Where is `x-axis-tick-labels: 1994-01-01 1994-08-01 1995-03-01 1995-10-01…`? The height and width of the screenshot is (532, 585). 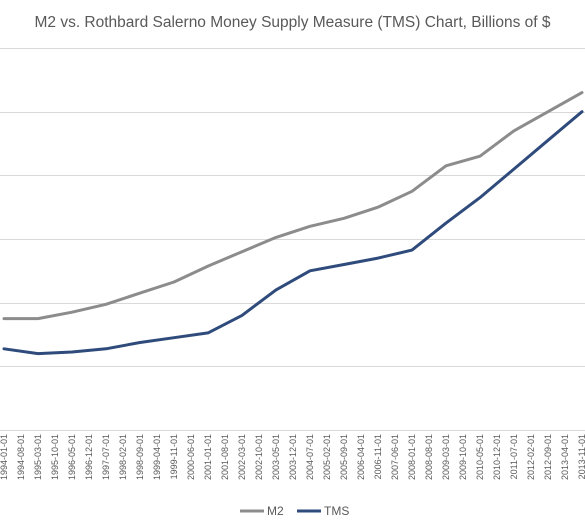 x-axis-tick-labels: 1994-01-01 1994-08-01 1995-03-01 1995-10-01… is located at coordinates (292, 457).